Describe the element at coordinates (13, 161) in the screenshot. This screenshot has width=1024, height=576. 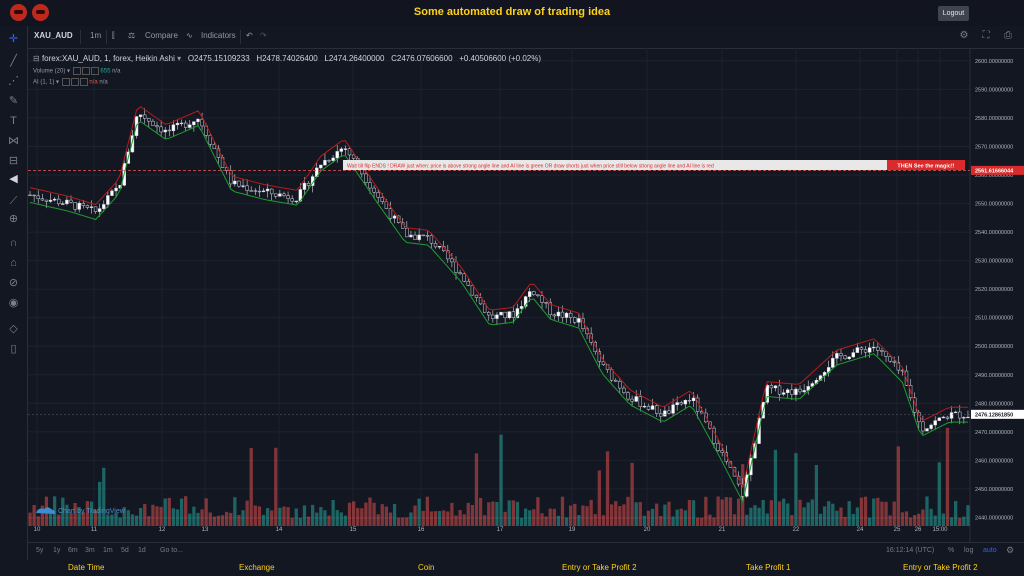
I see `prediction-icon: ⊟` at that location.